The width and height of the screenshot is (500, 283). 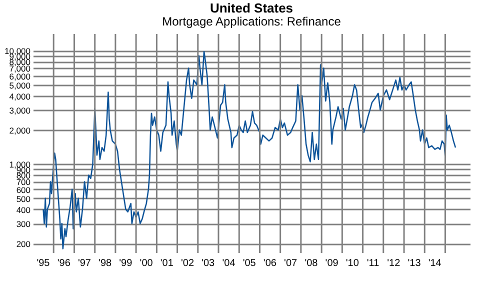 I want to click on y-tick-label: 5,000, so click(x=20, y=85).